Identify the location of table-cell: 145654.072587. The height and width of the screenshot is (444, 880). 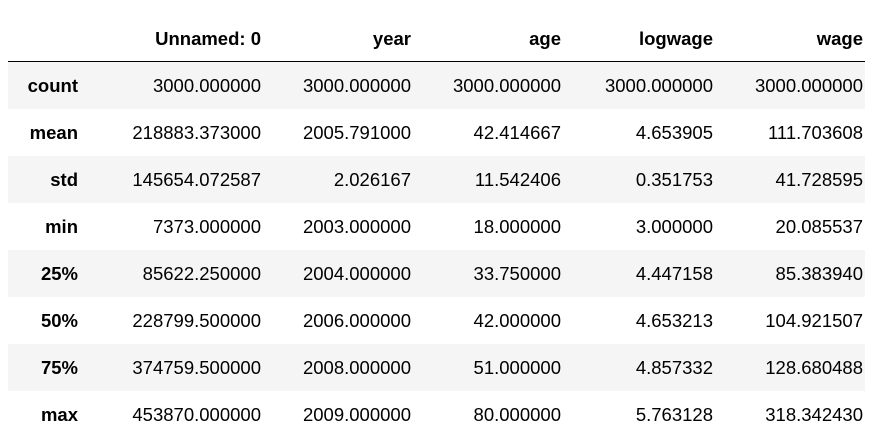
(196, 179).